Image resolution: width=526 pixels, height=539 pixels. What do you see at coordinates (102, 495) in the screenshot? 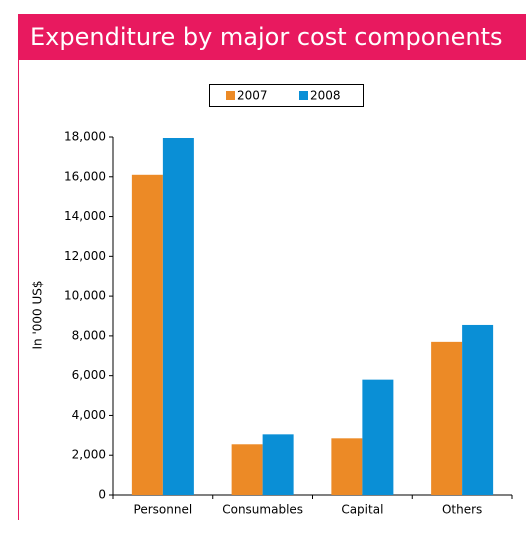
I see `y-tick-label: 0` at bounding box center [102, 495].